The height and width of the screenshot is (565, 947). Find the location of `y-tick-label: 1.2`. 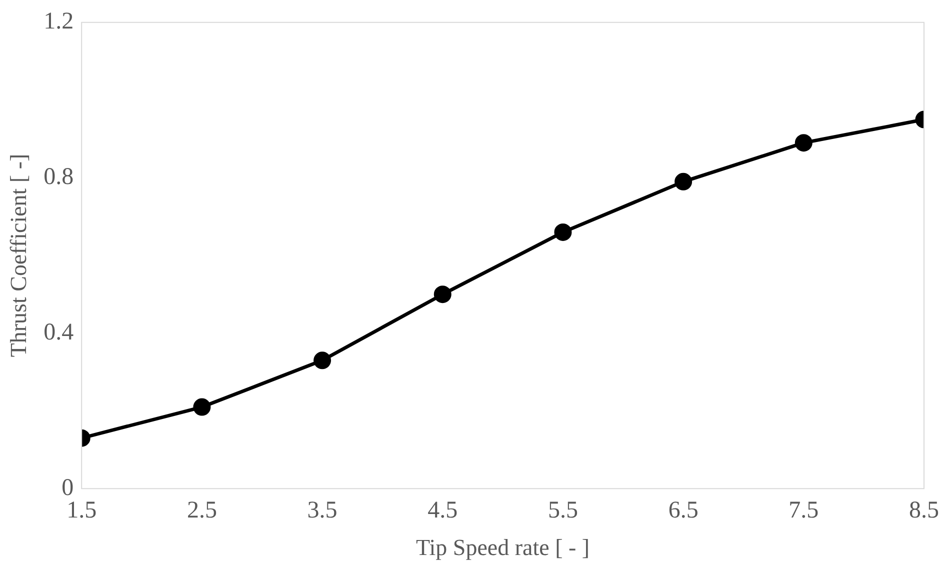

y-tick-label: 1.2 is located at coordinates (59, 21).